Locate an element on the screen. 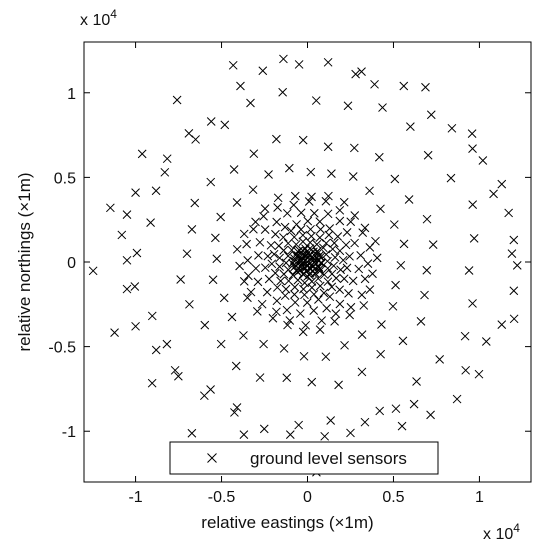 The image size is (541, 550). y-tick-label: 1 is located at coordinates (71, 94).